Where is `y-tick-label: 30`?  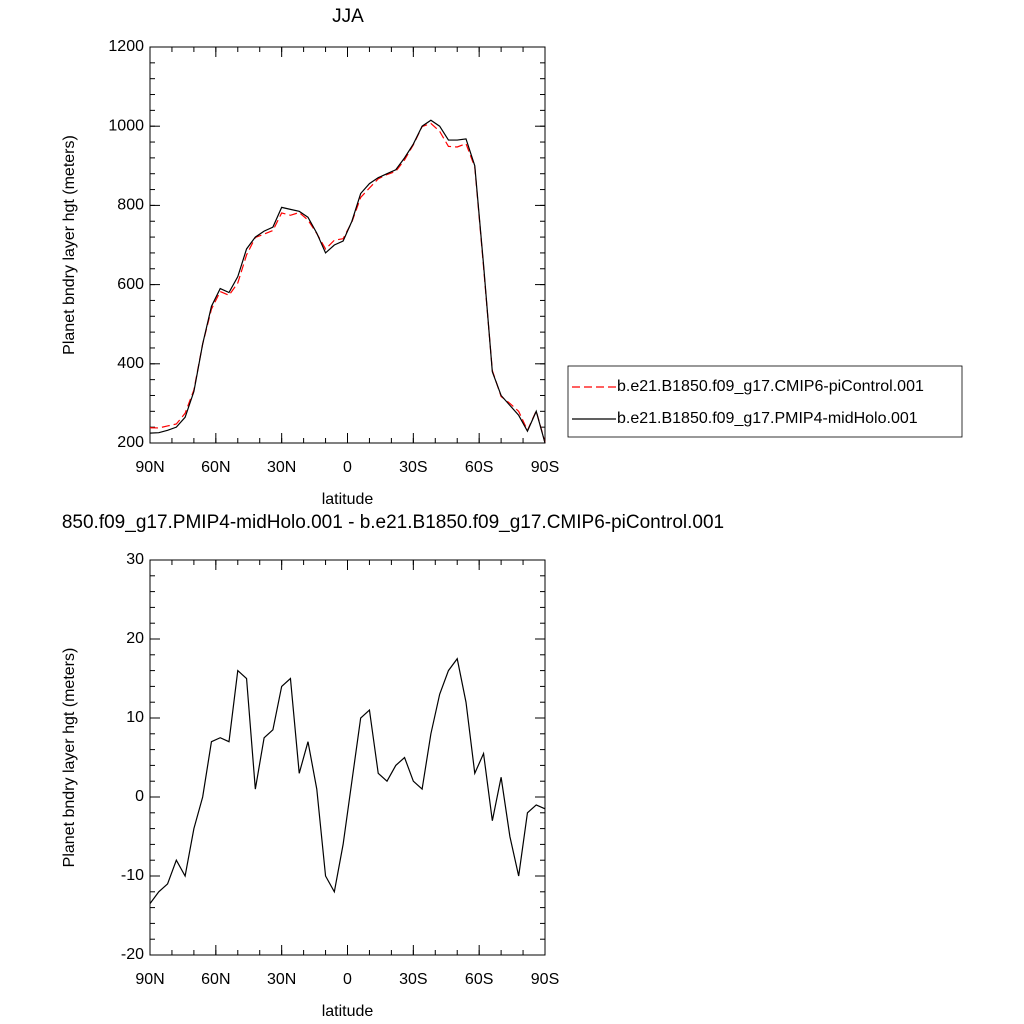
y-tick-label: 30 is located at coordinates (135, 559).